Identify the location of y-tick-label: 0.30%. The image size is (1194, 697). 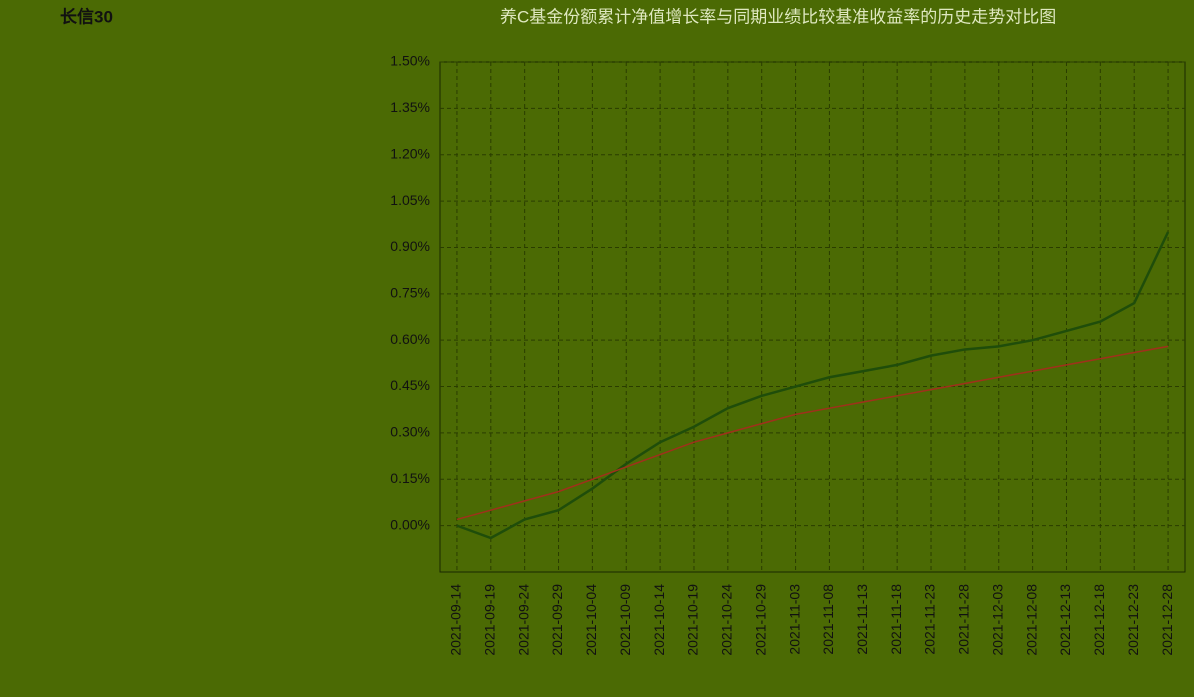
(410, 432).